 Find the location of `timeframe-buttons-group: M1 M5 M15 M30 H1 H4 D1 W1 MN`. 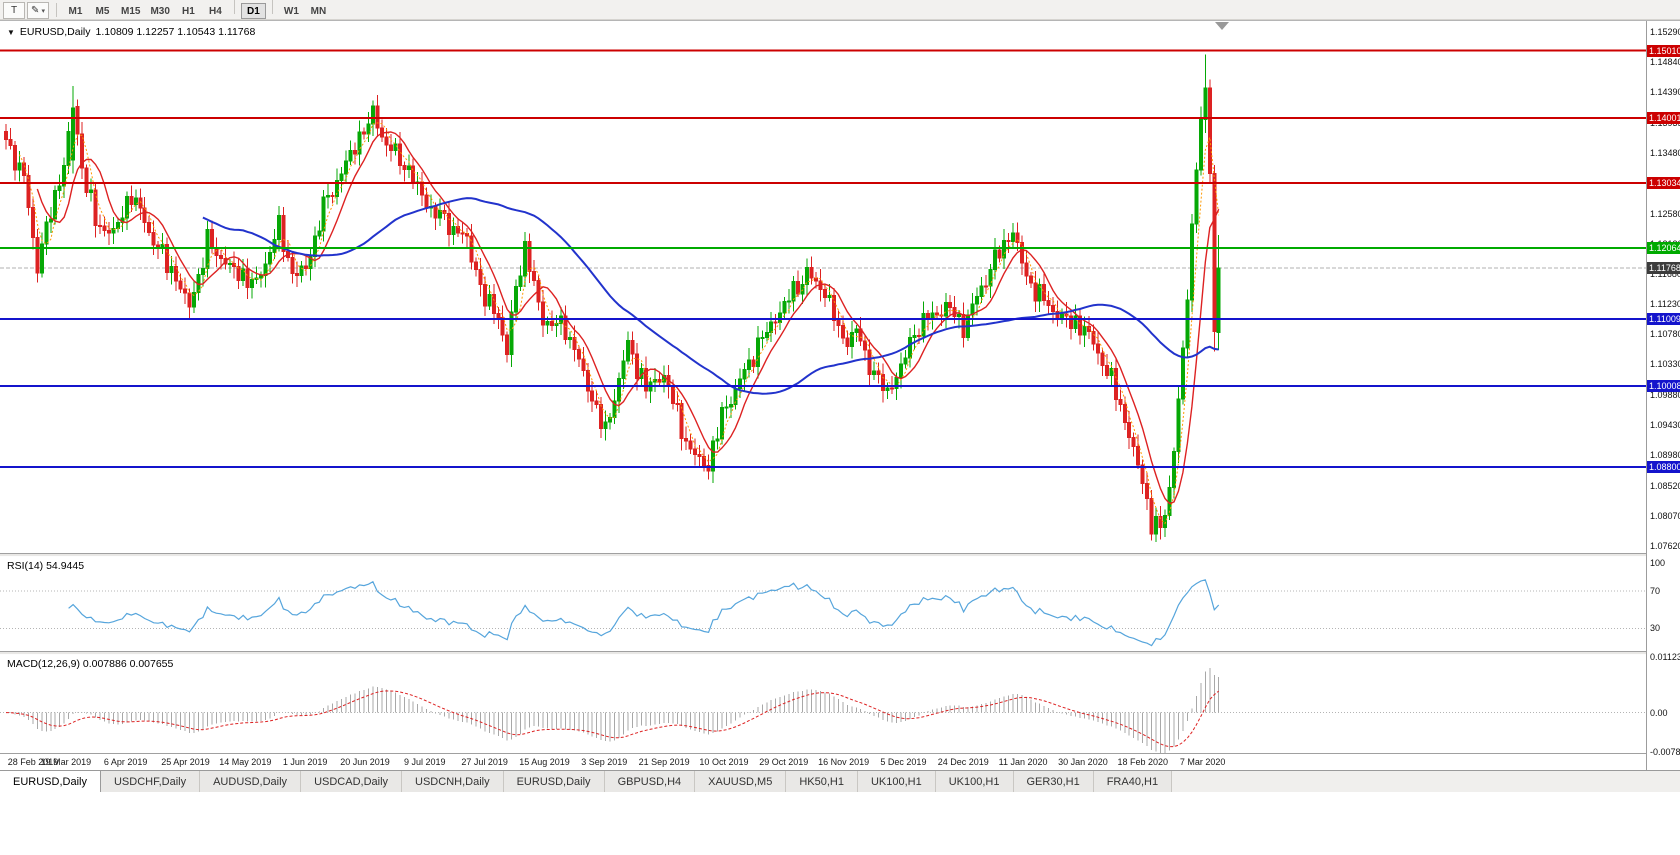

timeframe-buttons-group: M1 M5 M15 M30 H1 H4 D1 W1 MN is located at coordinates (197, 10).